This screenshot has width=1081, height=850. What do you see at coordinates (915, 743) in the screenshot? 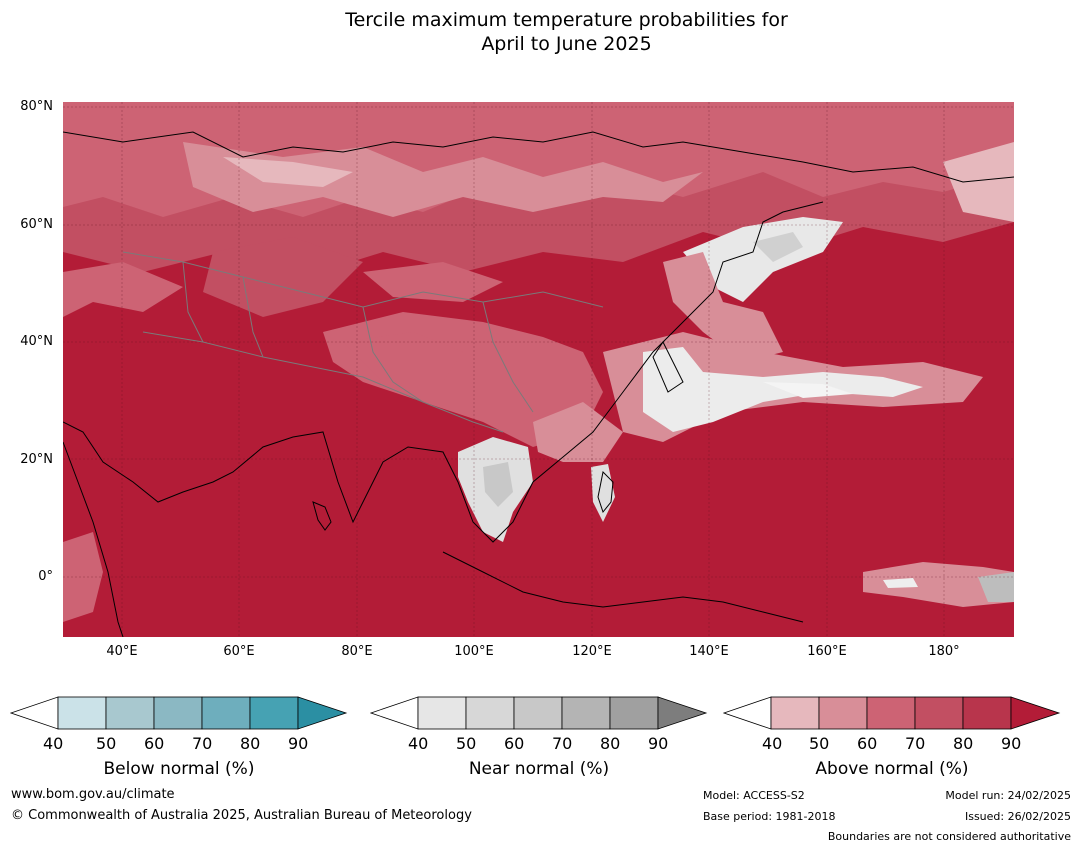
I see `above-tick-70: 70` at bounding box center [915, 743].